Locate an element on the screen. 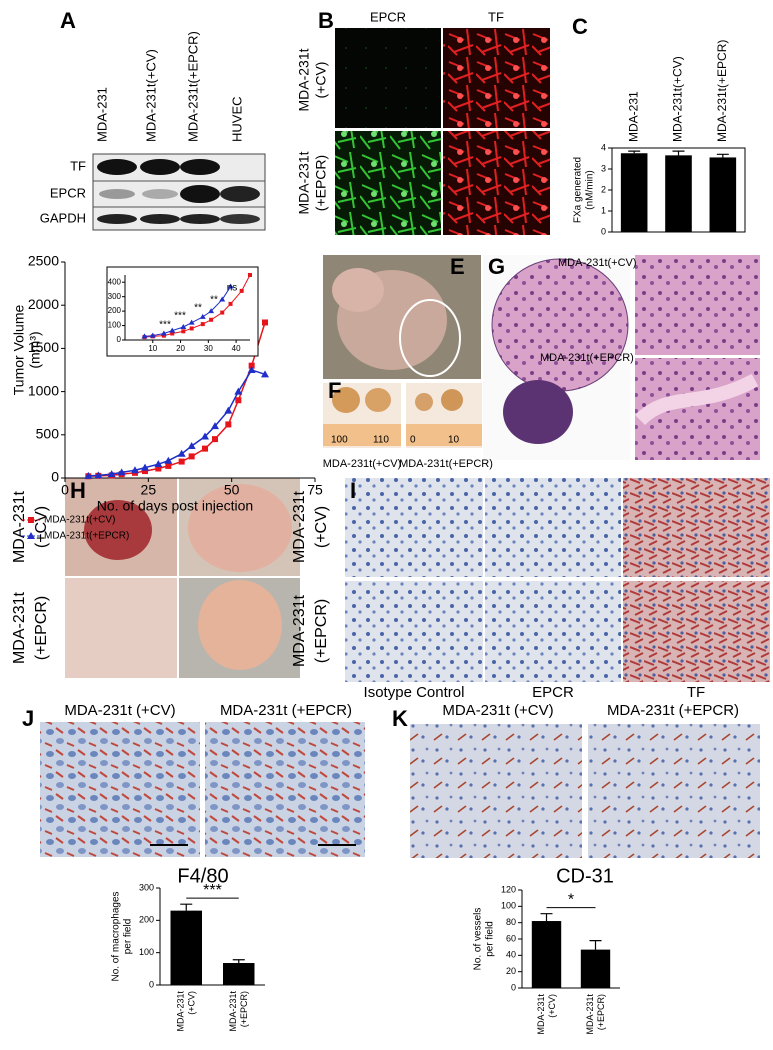  row-label: (+CV) is located at coordinates (41, 527).